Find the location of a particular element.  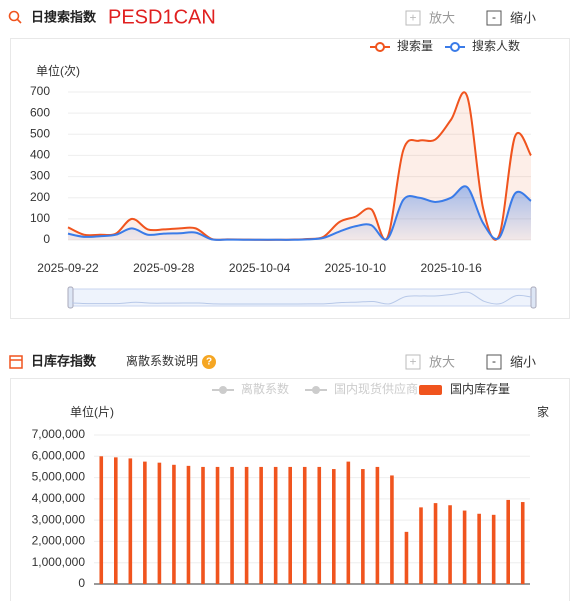

y-tick-label: 5,000,000 is located at coordinates (59, 477).